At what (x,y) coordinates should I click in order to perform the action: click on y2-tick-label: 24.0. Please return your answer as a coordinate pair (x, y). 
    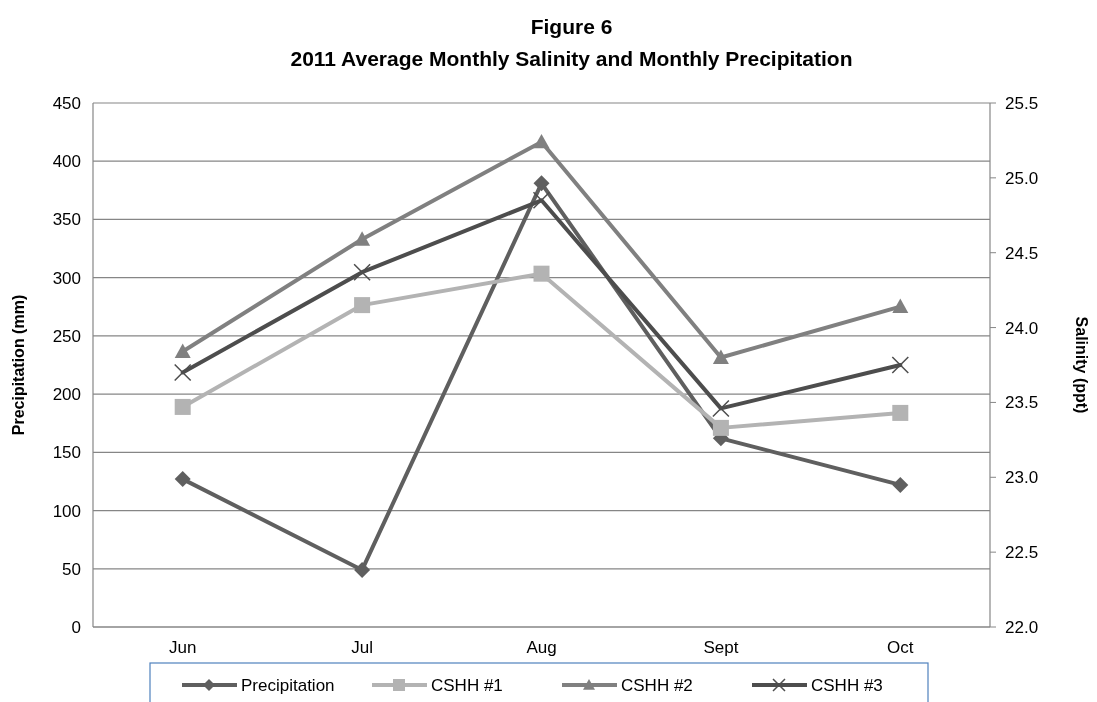
    Looking at the image, I should click on (1022, 328).